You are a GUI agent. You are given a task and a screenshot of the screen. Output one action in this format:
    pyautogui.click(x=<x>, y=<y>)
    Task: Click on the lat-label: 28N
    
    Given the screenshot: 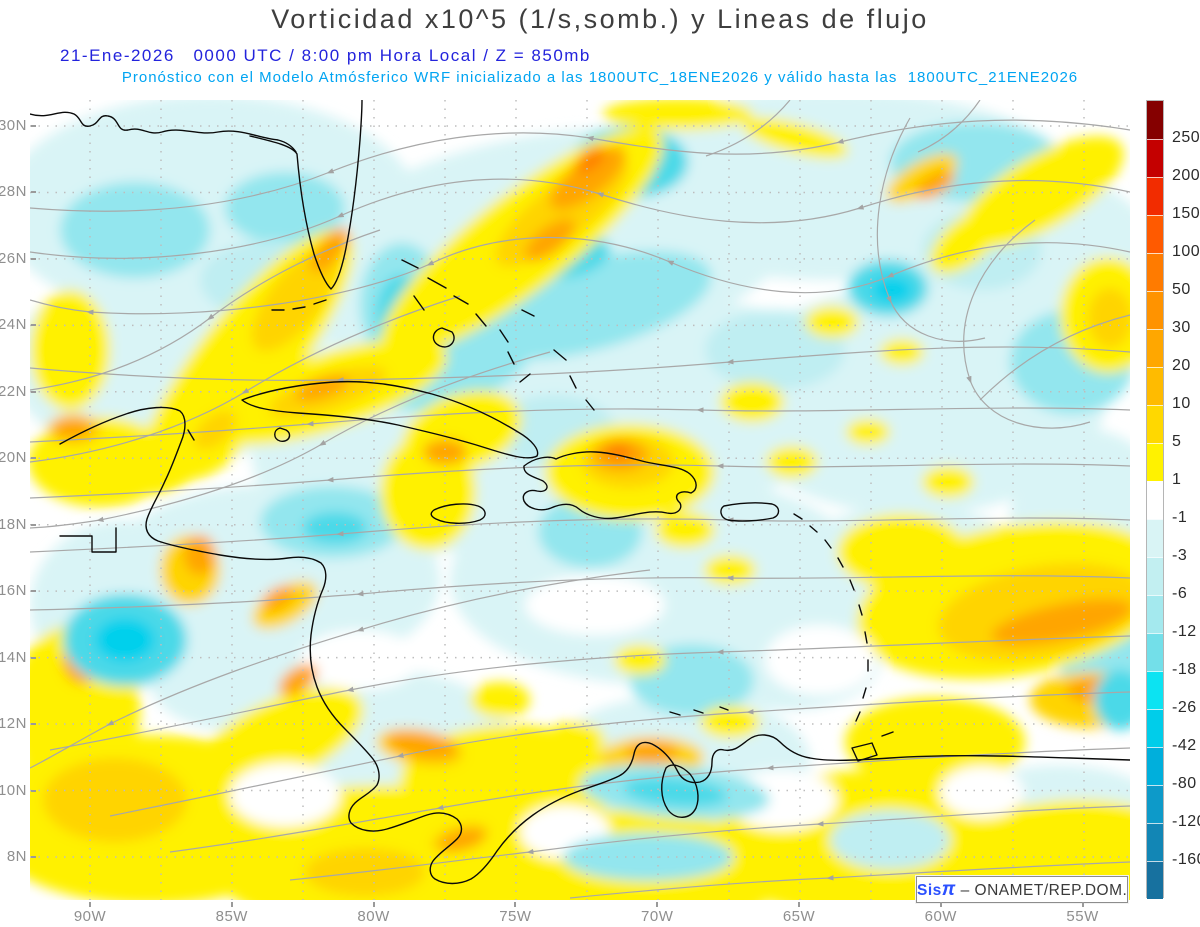 What is the action you would take?
    pyautogui.click(x=18, y=192)
    